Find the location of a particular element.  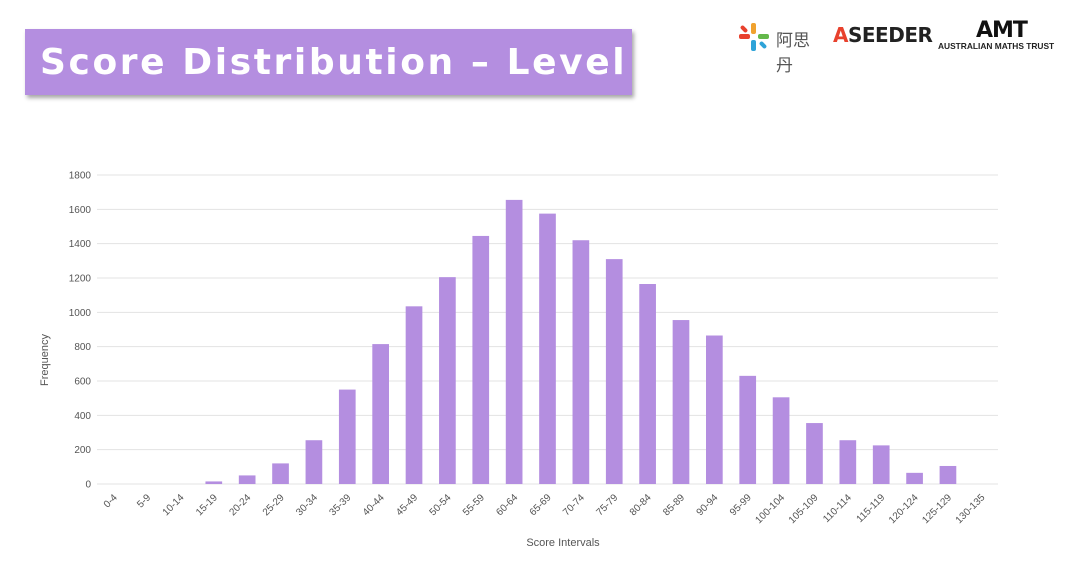

y-tick-label: 1600 is located at coordinates (80, 210).